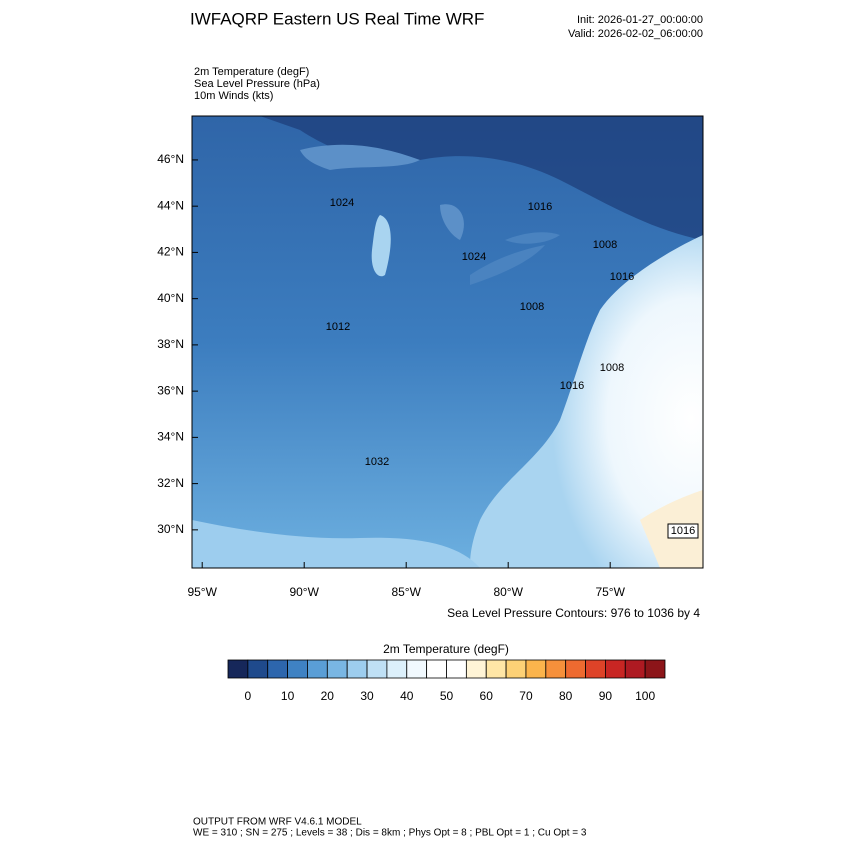 Image resolution: width=850 pixels, height=855 pixels. Describe the element at coordinates (586, 401) in the screenshot. I see `ocean` at that location.